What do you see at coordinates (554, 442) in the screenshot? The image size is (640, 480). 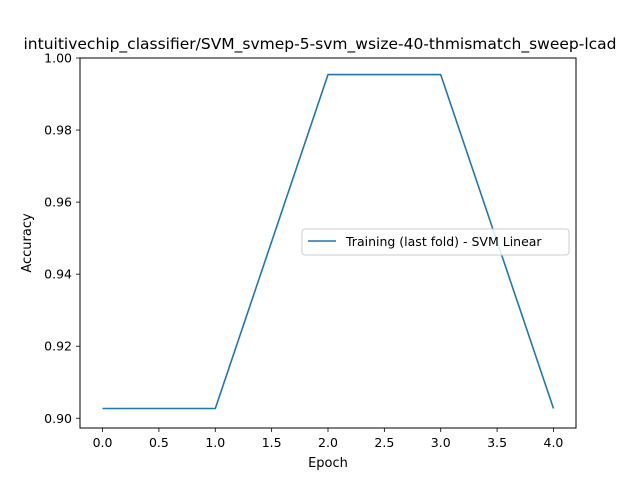 I see `x-tick-label: 4.0` at bounding box center [554, 442].